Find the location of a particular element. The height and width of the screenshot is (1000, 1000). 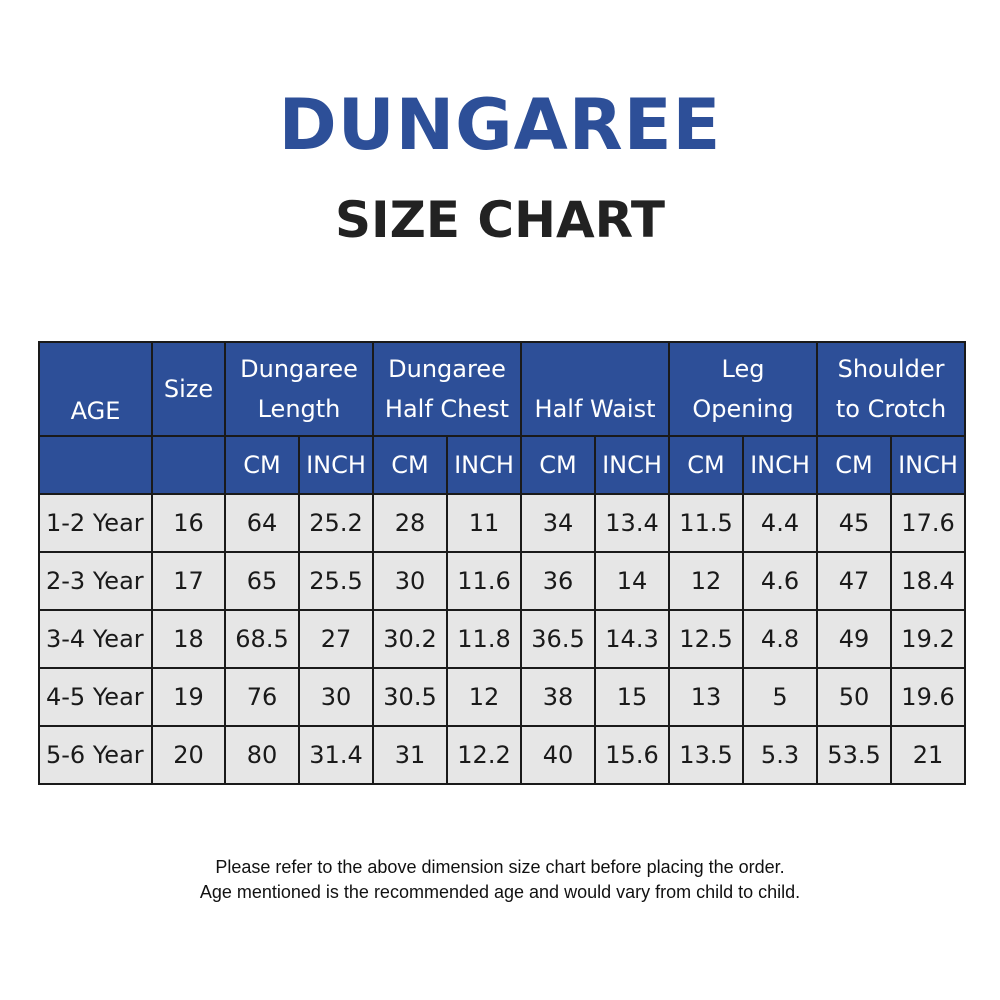

header-age: AGE is located at coordinates (95, 389).